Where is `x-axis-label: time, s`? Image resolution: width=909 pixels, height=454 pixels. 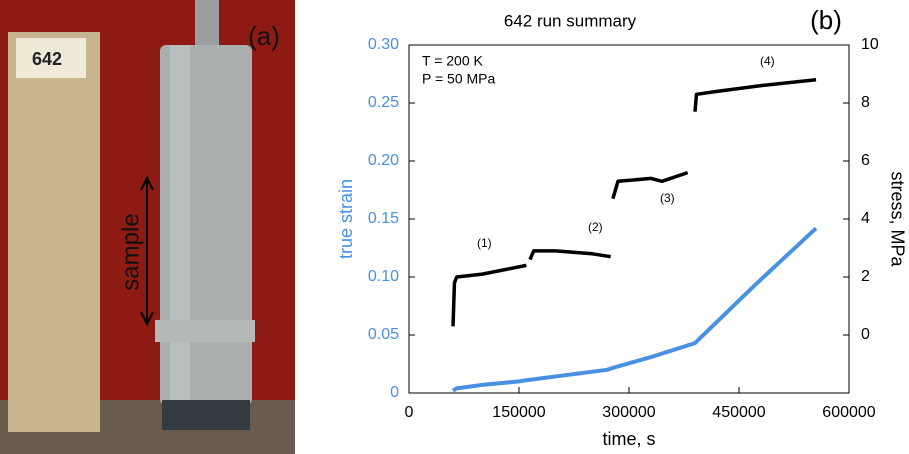
x-axis-label: time, s is located at coordinates (628, 439).